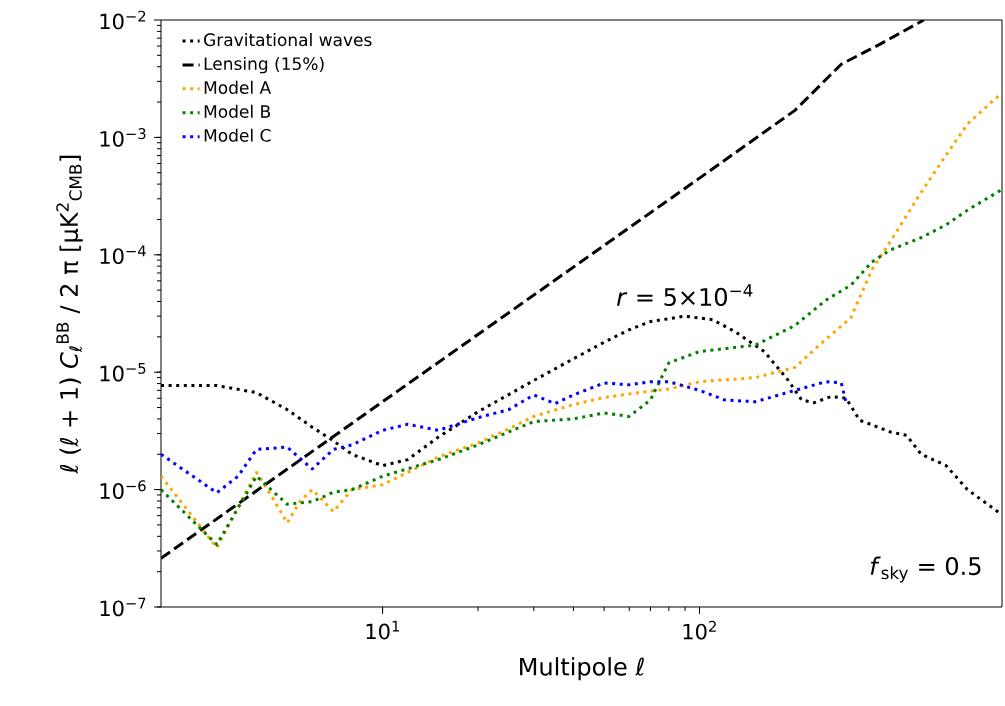  What do you see at coordinates (685, 295) in the screenshot?
I see `annotation: r = 5×10$^{−4}$` at bounding box center [685, 295].